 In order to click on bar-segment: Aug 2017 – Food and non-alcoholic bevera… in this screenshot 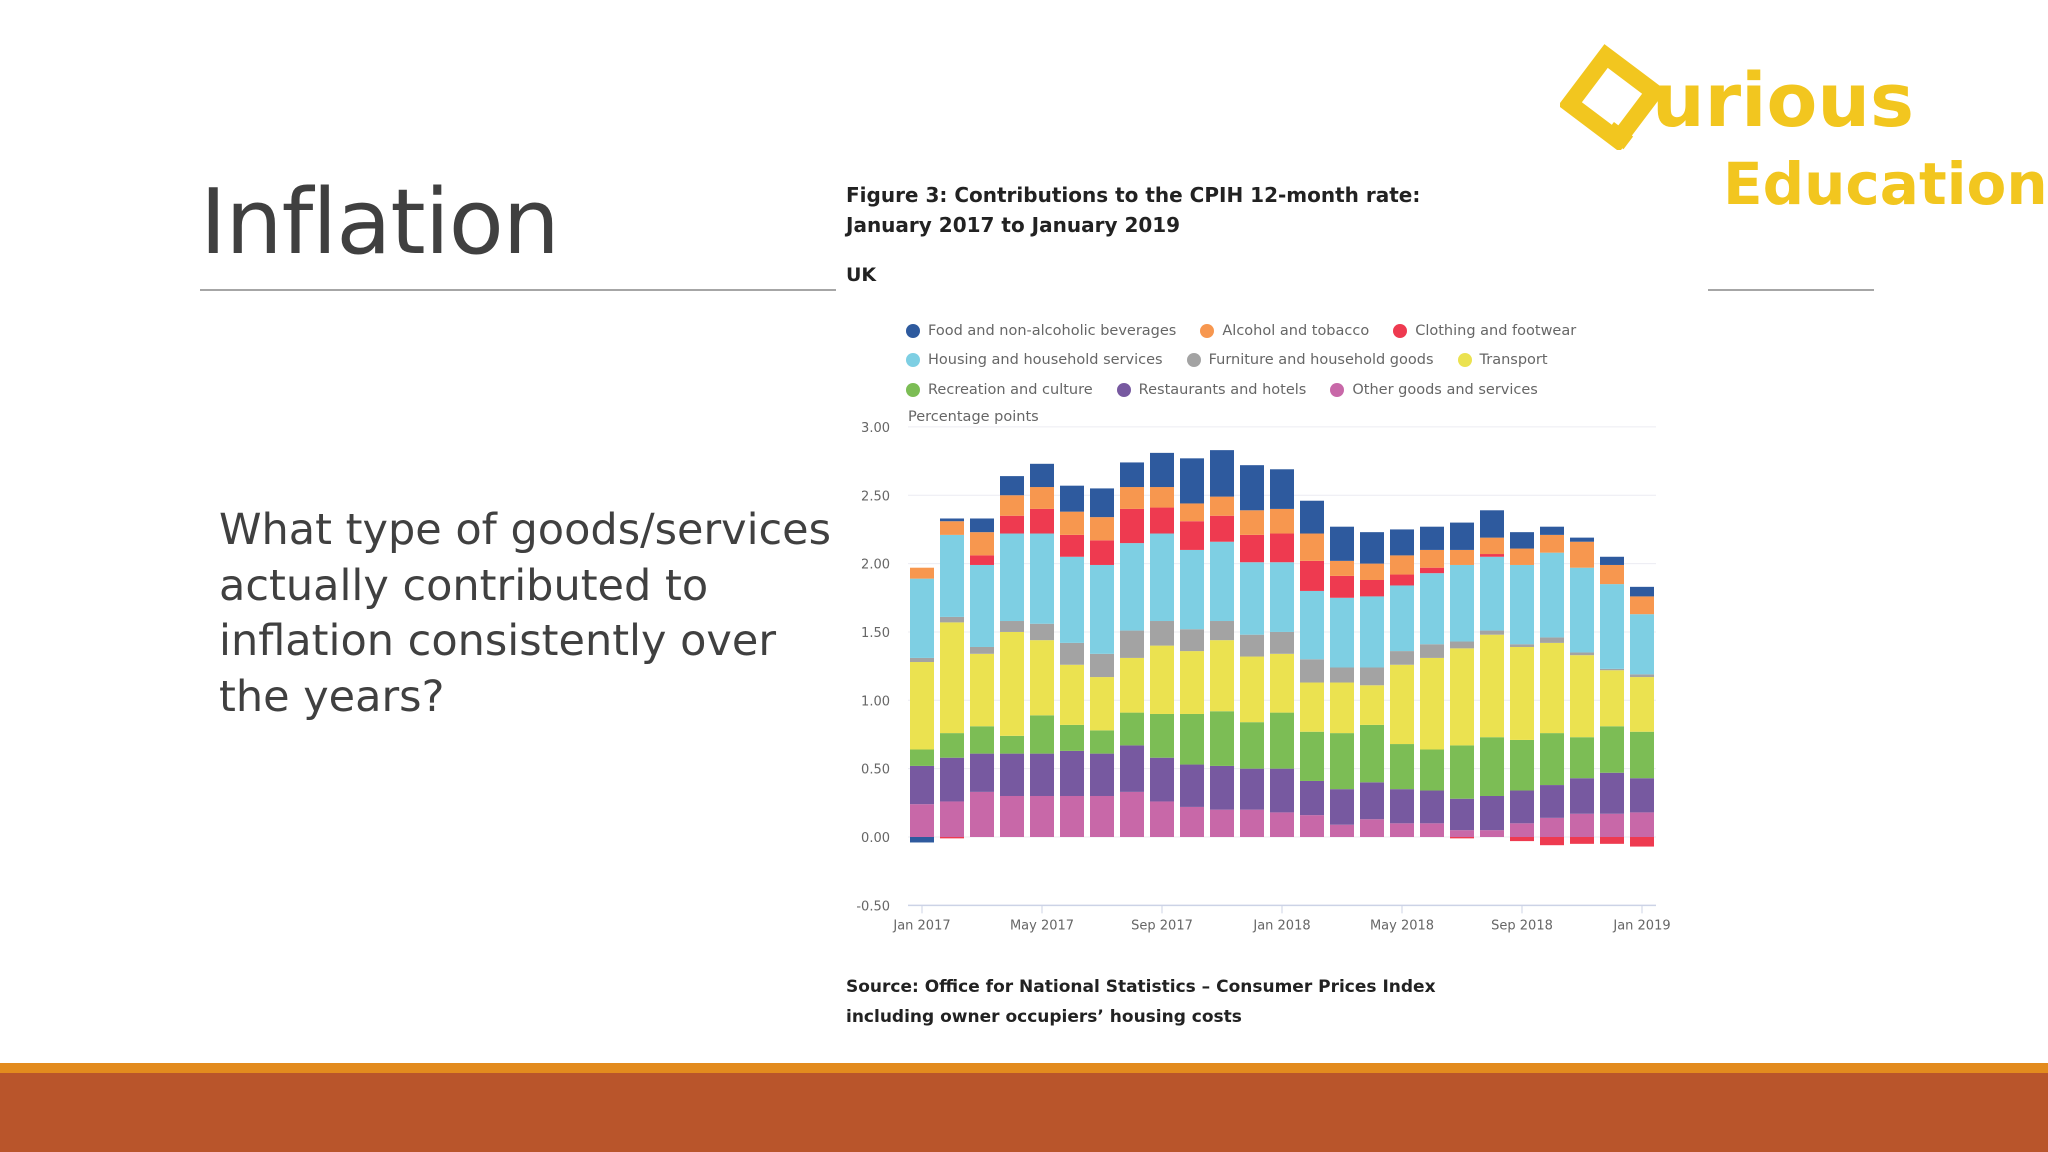, I will do `click(1132, 475)`.